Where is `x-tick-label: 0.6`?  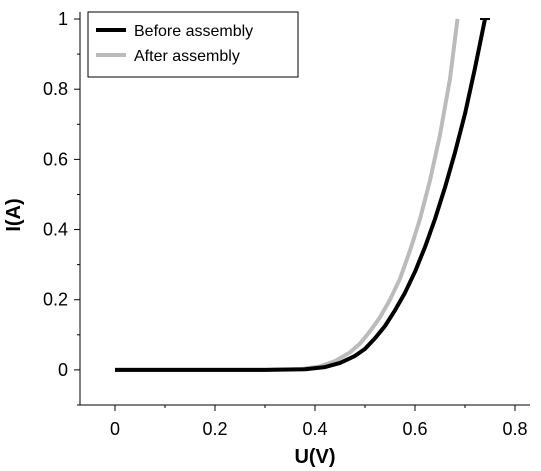 x-tick-label: 0.6 is located at coordinates (414, 429).